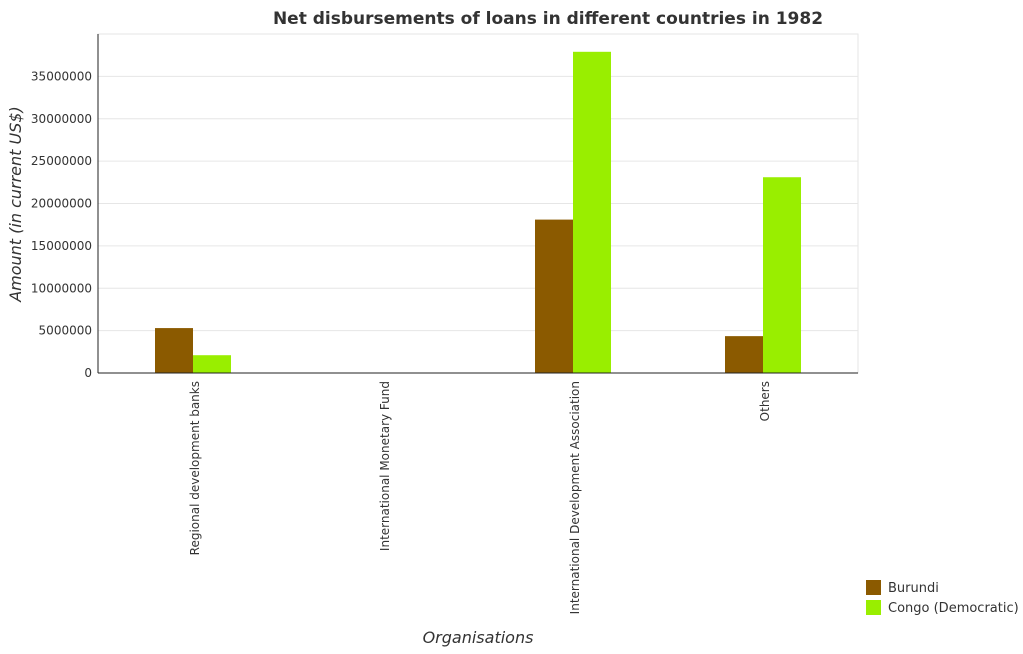 This screenshot has height=654, width=1023. Describe the element at coordinates (478, 637) in the screenshot. I see `x-axis-label: Organisations` at that location.